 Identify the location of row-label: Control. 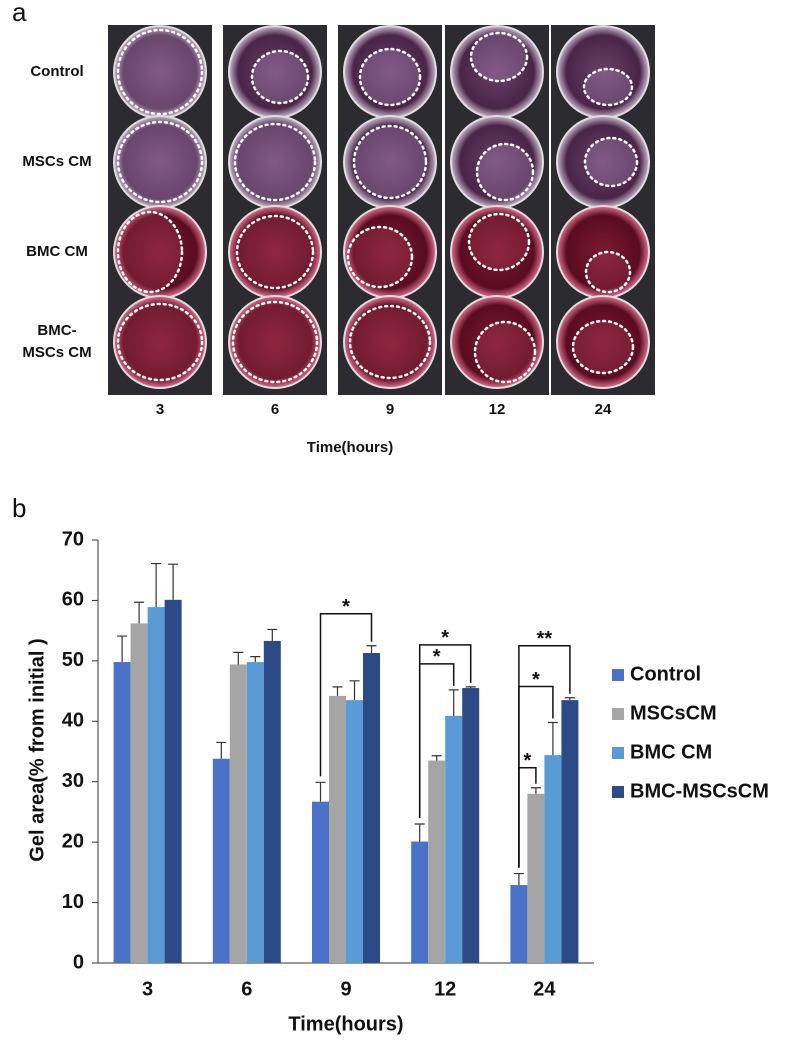
(56, 71).